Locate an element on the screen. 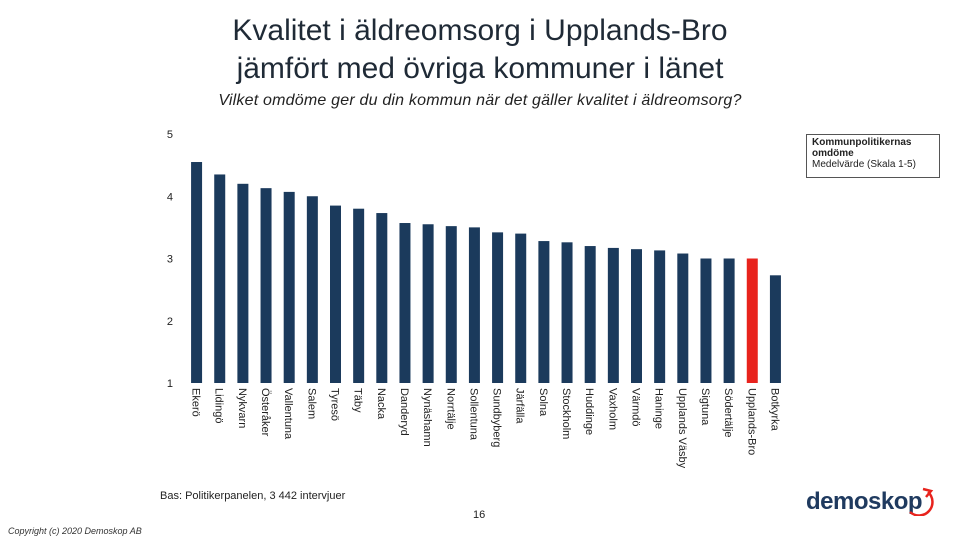 The image size is (960, 540). slide-title-line1: Kvalitet i äldreomsorg i Upplands-Bro is located at coordinates (480, 30).